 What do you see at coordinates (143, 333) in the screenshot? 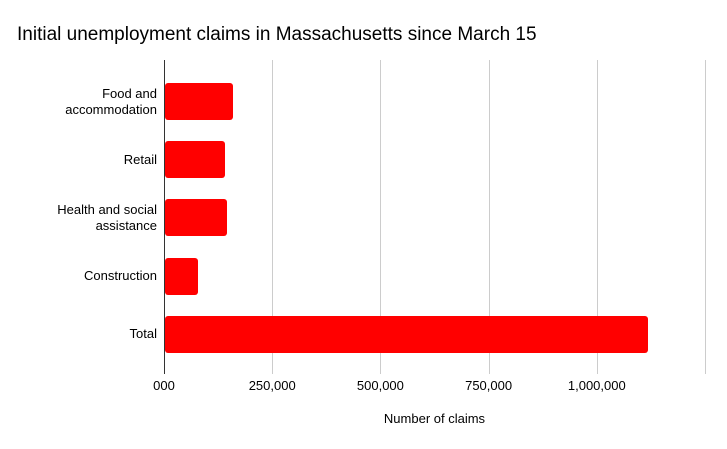
I see `category-label: Total` at bounding box center [143, 333].